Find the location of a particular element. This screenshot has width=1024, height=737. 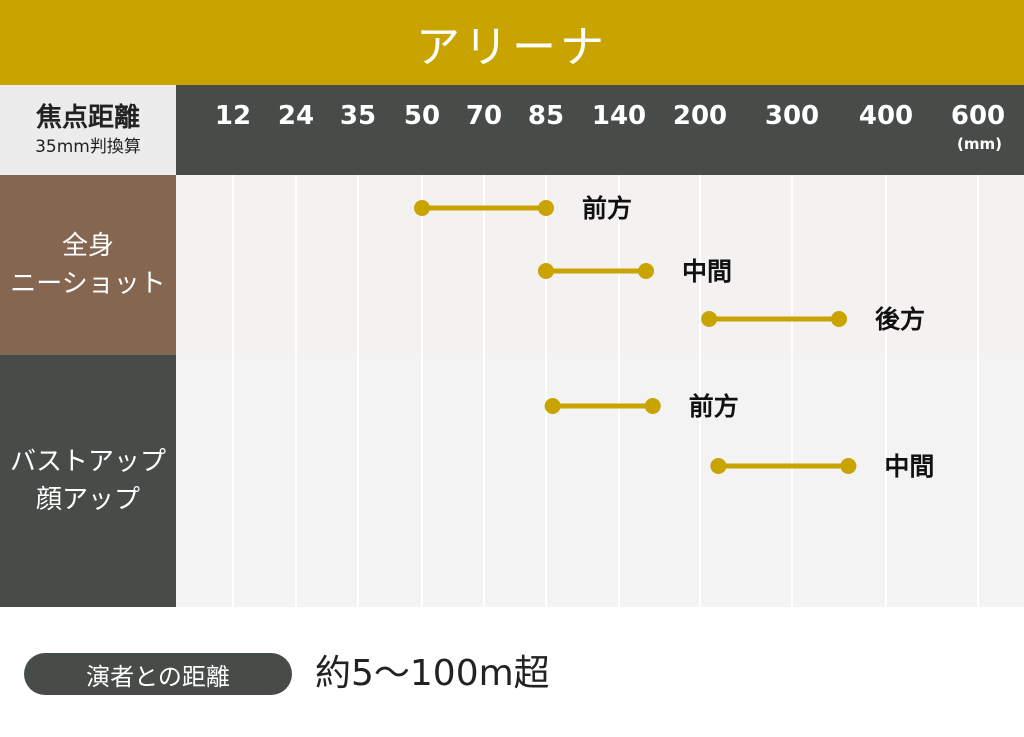

distance-label: 演者との距離 is located at coordinates (158, 674).